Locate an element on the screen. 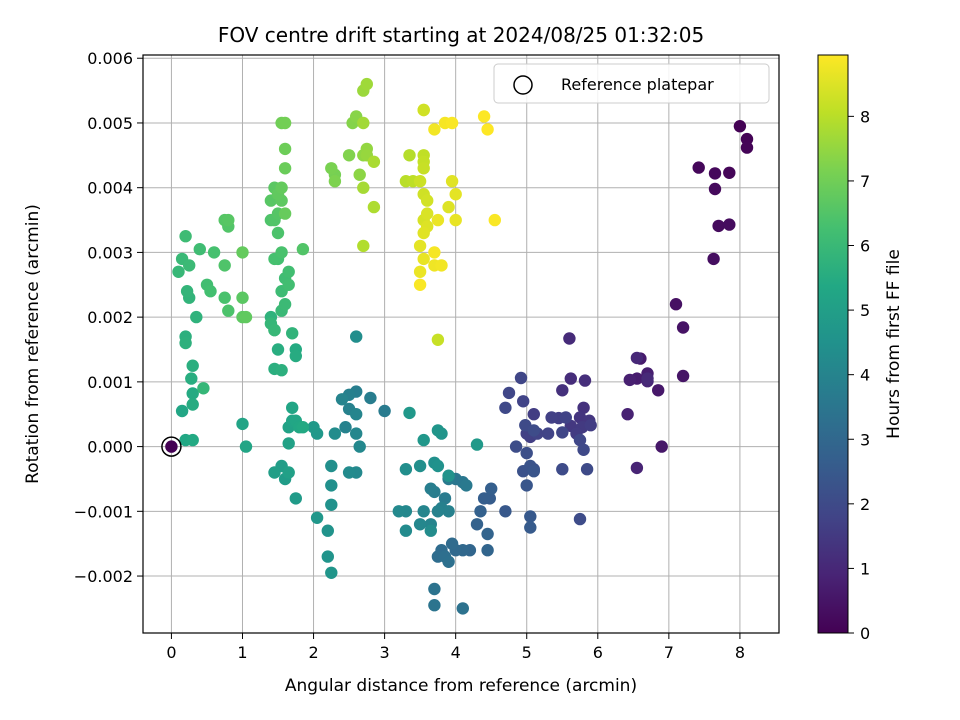 Image resolution: width=960 pixels, height=720 pixels. y-tick-label: −0.001 is located at coordinates (103, 511).